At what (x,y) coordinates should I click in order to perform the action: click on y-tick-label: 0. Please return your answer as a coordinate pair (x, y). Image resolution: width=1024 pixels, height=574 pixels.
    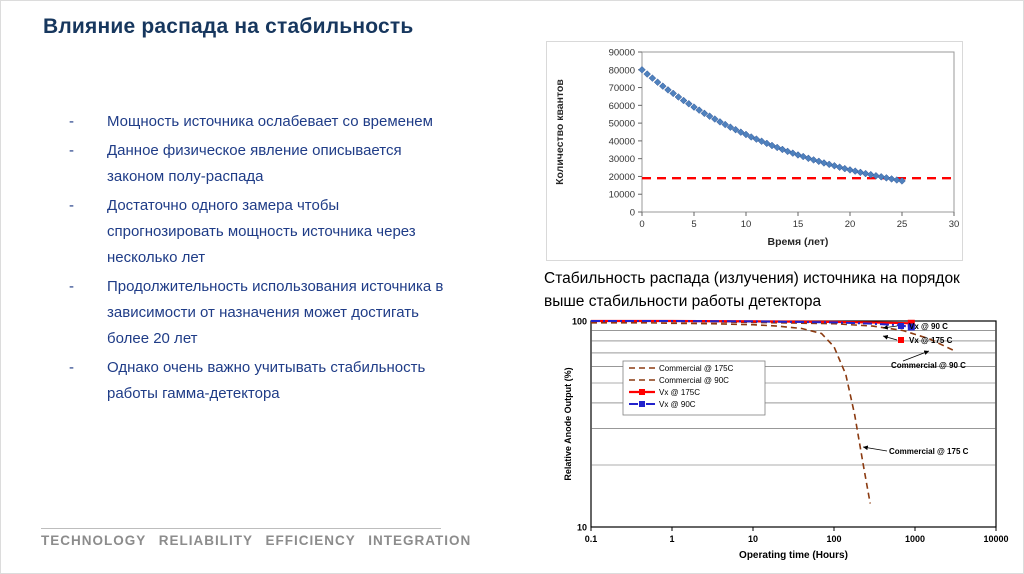
    Looking at the image, I should click on (632, 213).